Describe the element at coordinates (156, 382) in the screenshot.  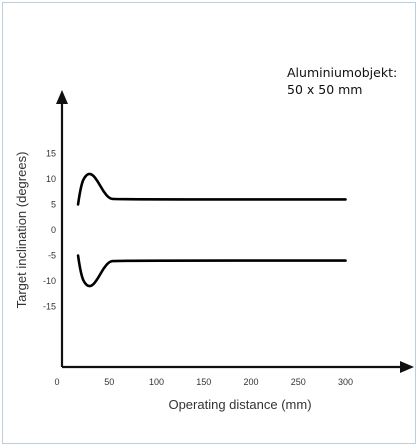
I see `x-tick-label-2: 100` at that location.